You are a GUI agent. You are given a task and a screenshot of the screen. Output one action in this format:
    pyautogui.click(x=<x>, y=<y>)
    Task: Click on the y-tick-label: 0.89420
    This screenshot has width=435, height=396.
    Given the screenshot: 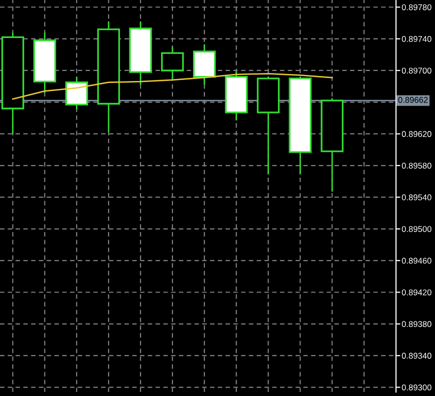 What is the action you would take?
    pyautogui.click(x=417, y=292)
    